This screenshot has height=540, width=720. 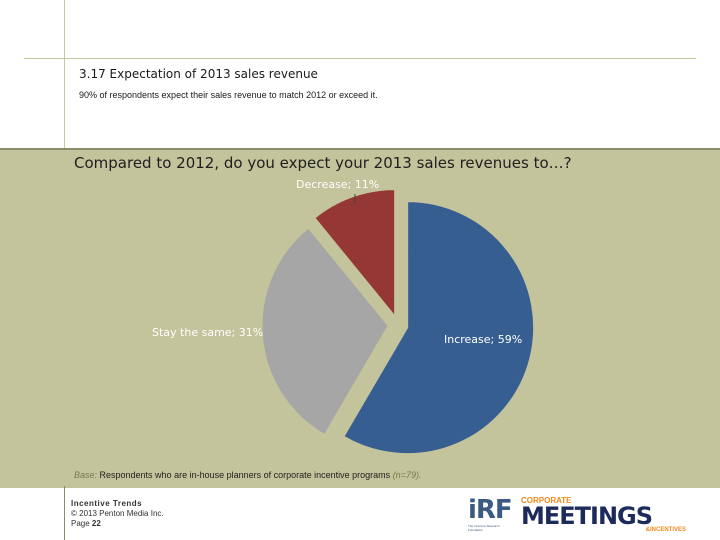 What do you see at coordinates (86, 475) in the screenshot?
I see `base-prefix: Base:` at bounding box center [86, 475].